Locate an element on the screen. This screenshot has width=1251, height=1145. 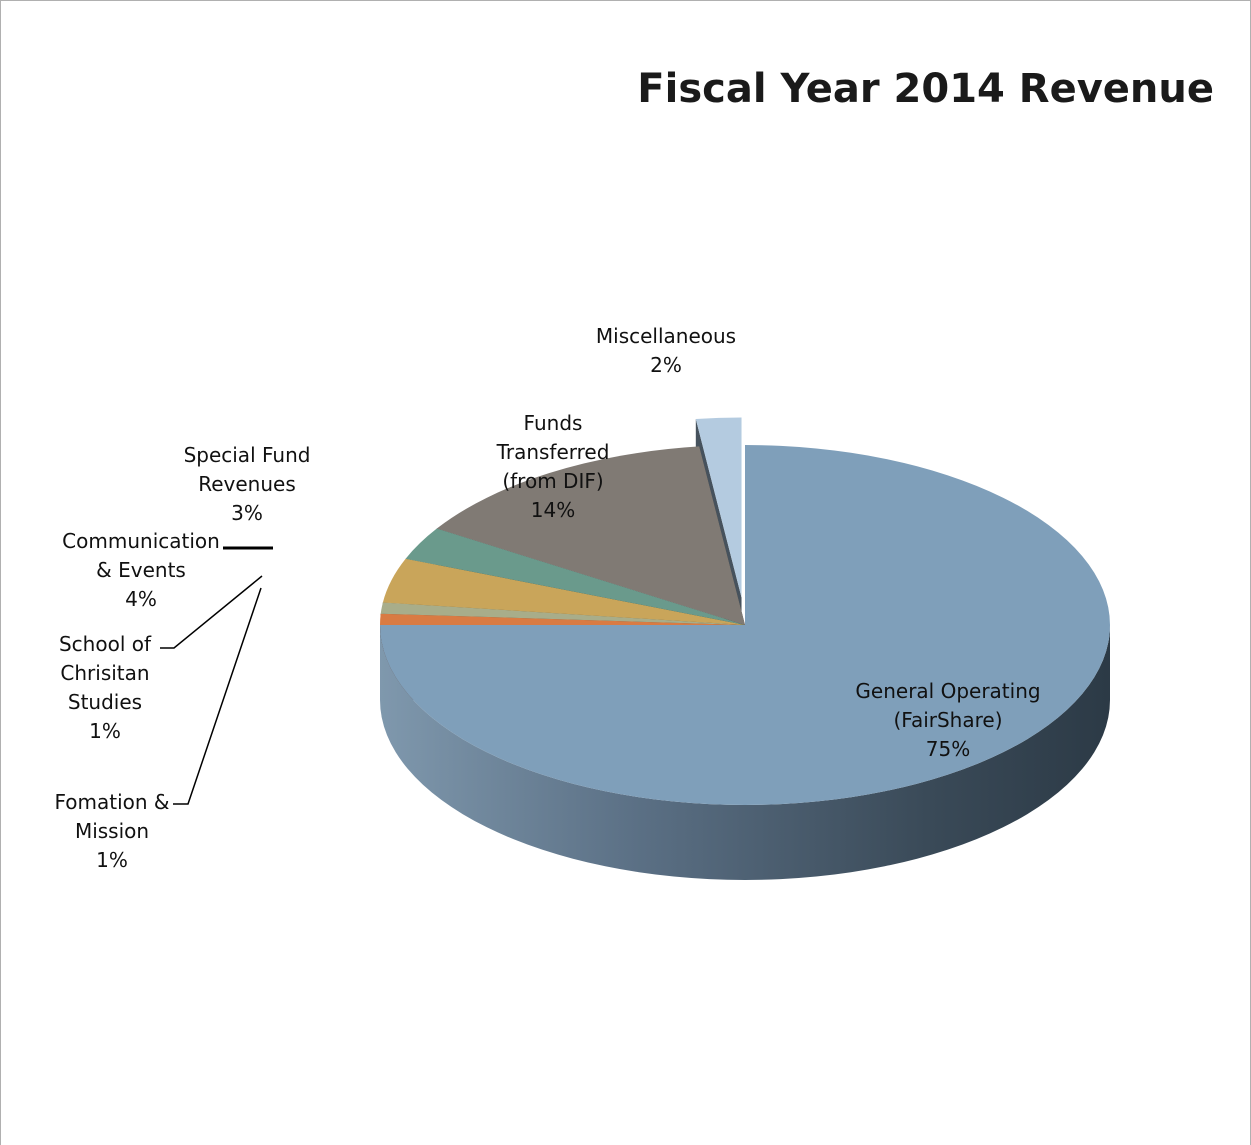
data-label-communication-events: Communication & Events 4% is located at coordinates (141, 570).